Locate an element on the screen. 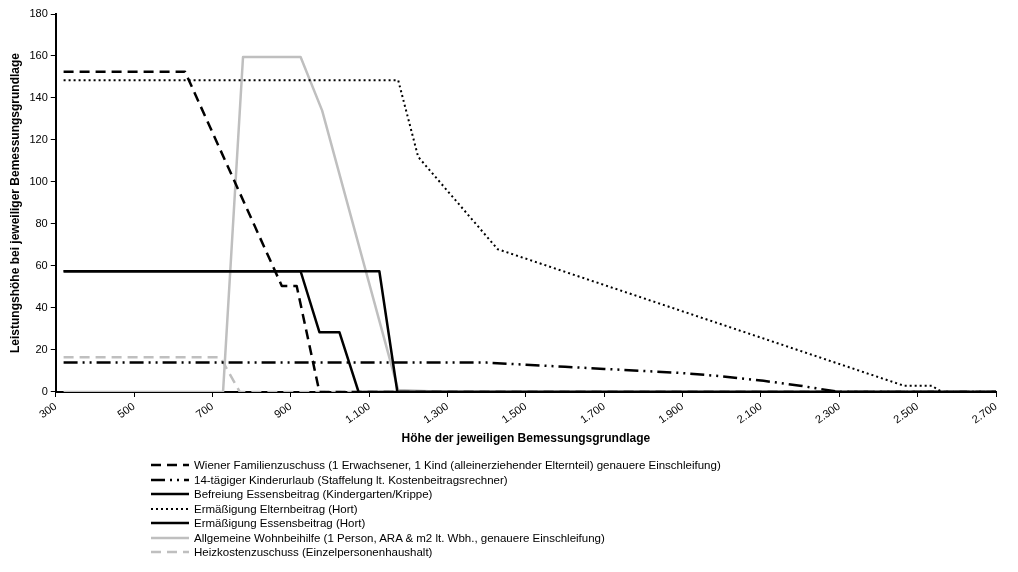  x-axis-title: Höhe der jeweiligen Bemessungsgrundlage is located at coordinates (526, 438).